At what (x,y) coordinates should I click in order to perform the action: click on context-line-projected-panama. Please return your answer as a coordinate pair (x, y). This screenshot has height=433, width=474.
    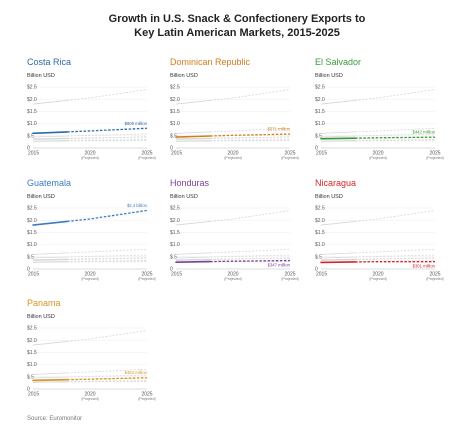
    Looking at the image, I should click on (250, 138).